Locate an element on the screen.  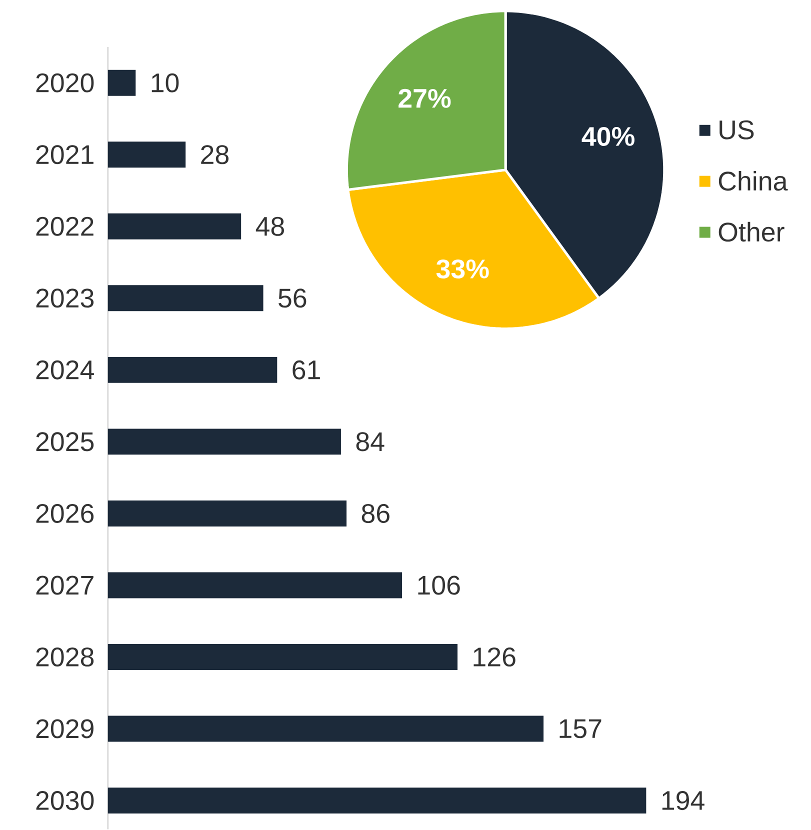
y-tick-label: 2022 is located at coordinates (65, 226).